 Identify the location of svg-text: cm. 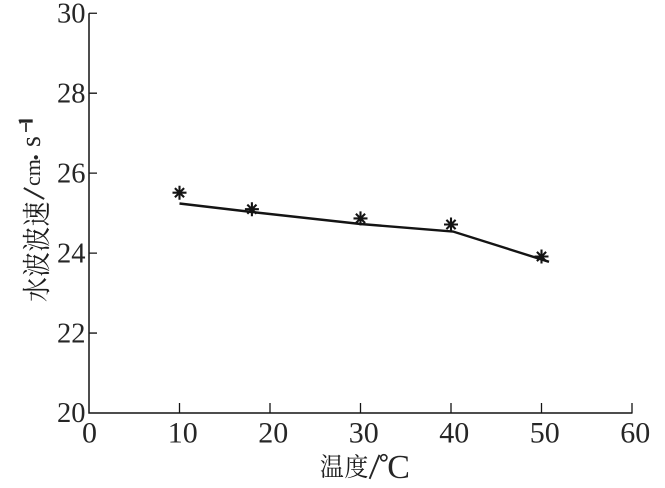
(32, 172).